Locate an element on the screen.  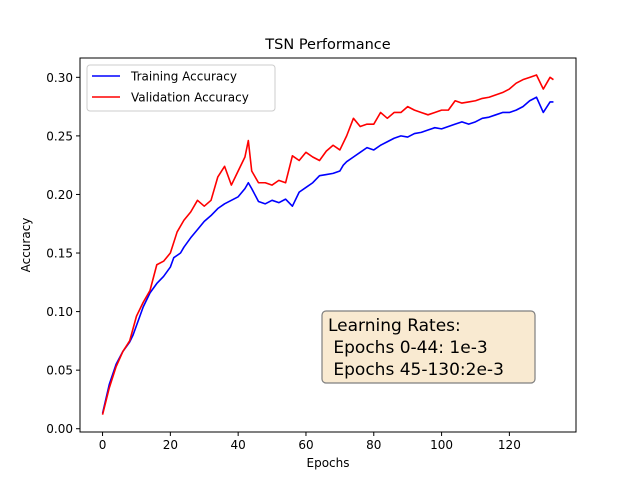
y-tick-label: 0.25 is located at coordinates (59, 136).